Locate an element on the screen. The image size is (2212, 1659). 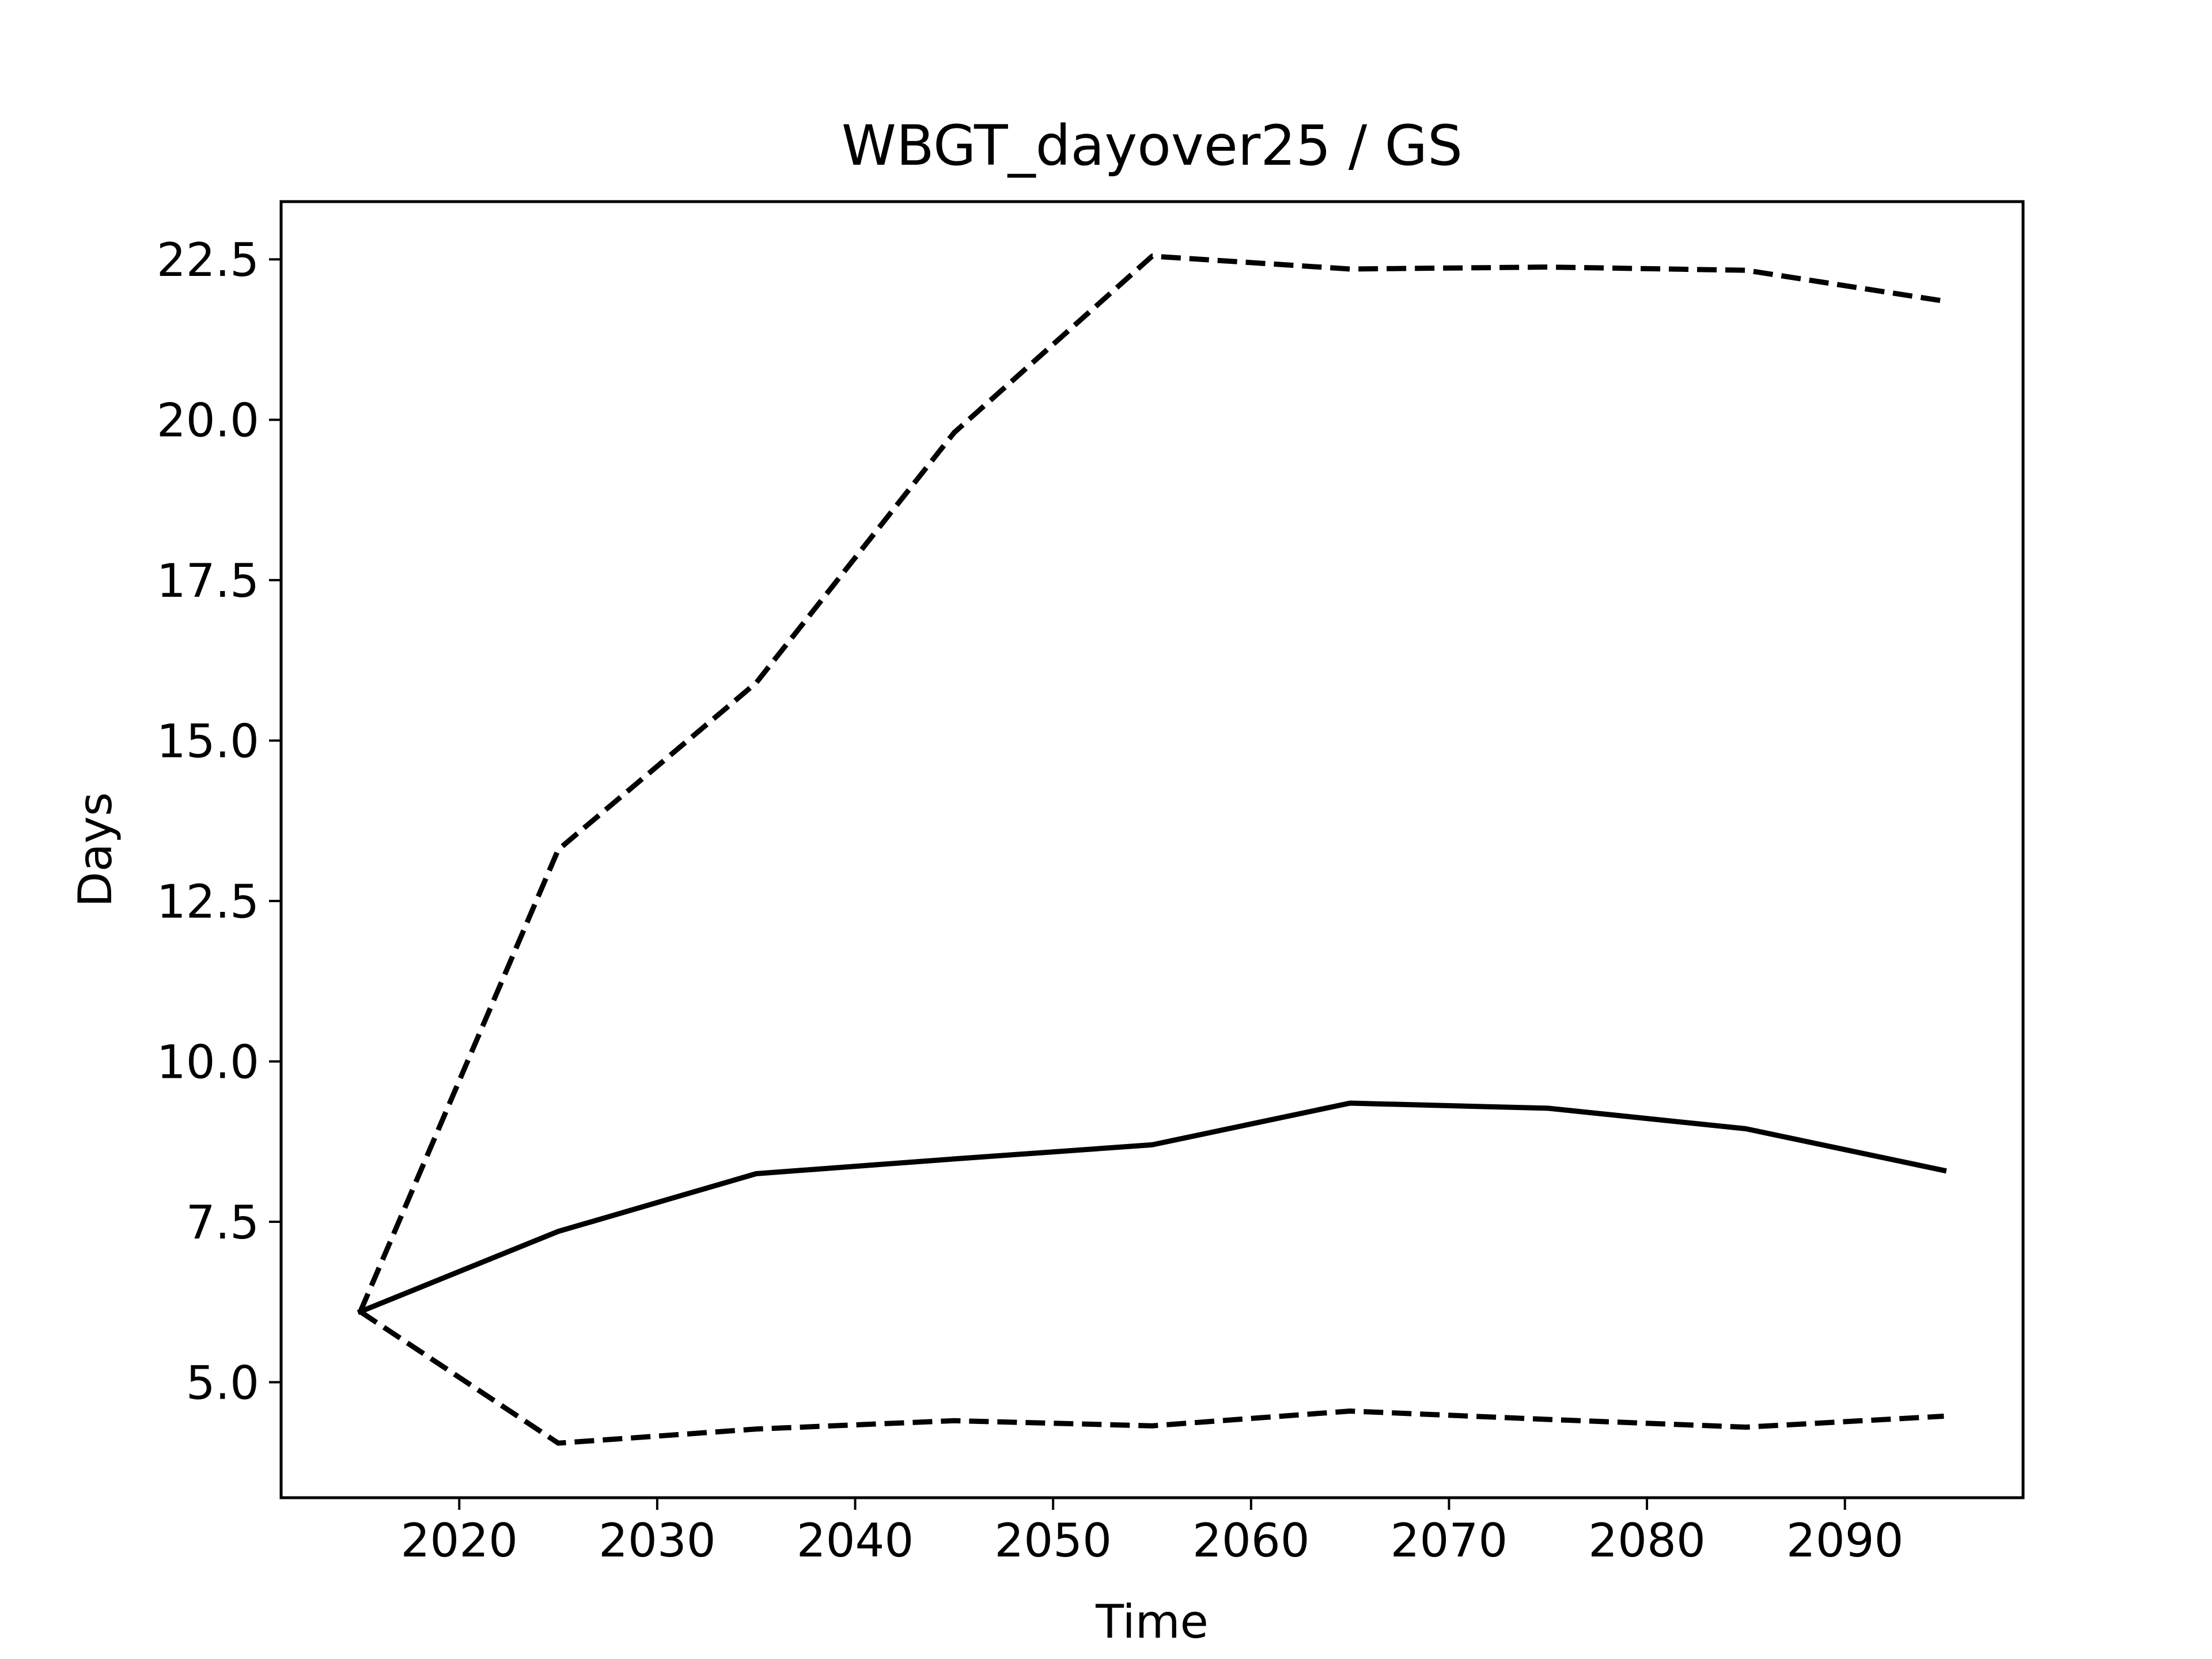
series-line-median is located at coordinates (1152, 1207).